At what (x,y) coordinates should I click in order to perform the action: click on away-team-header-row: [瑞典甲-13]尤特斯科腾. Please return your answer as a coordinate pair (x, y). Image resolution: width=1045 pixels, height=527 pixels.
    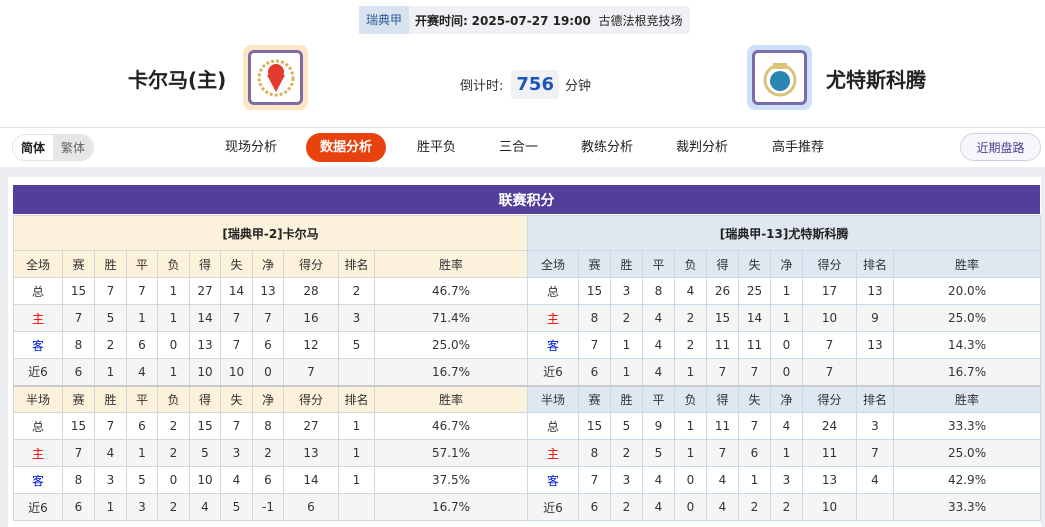
    Looking at the image, I should click on (784, 233).